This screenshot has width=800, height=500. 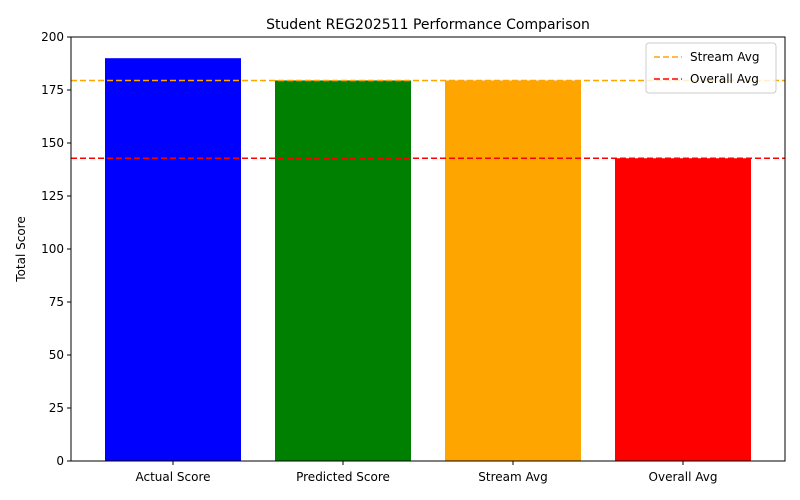 What do you see at coordinates (343, 477) in the screenshot?
I see `x-tick-label: Predicted Score` at bounding box center [343, 477].